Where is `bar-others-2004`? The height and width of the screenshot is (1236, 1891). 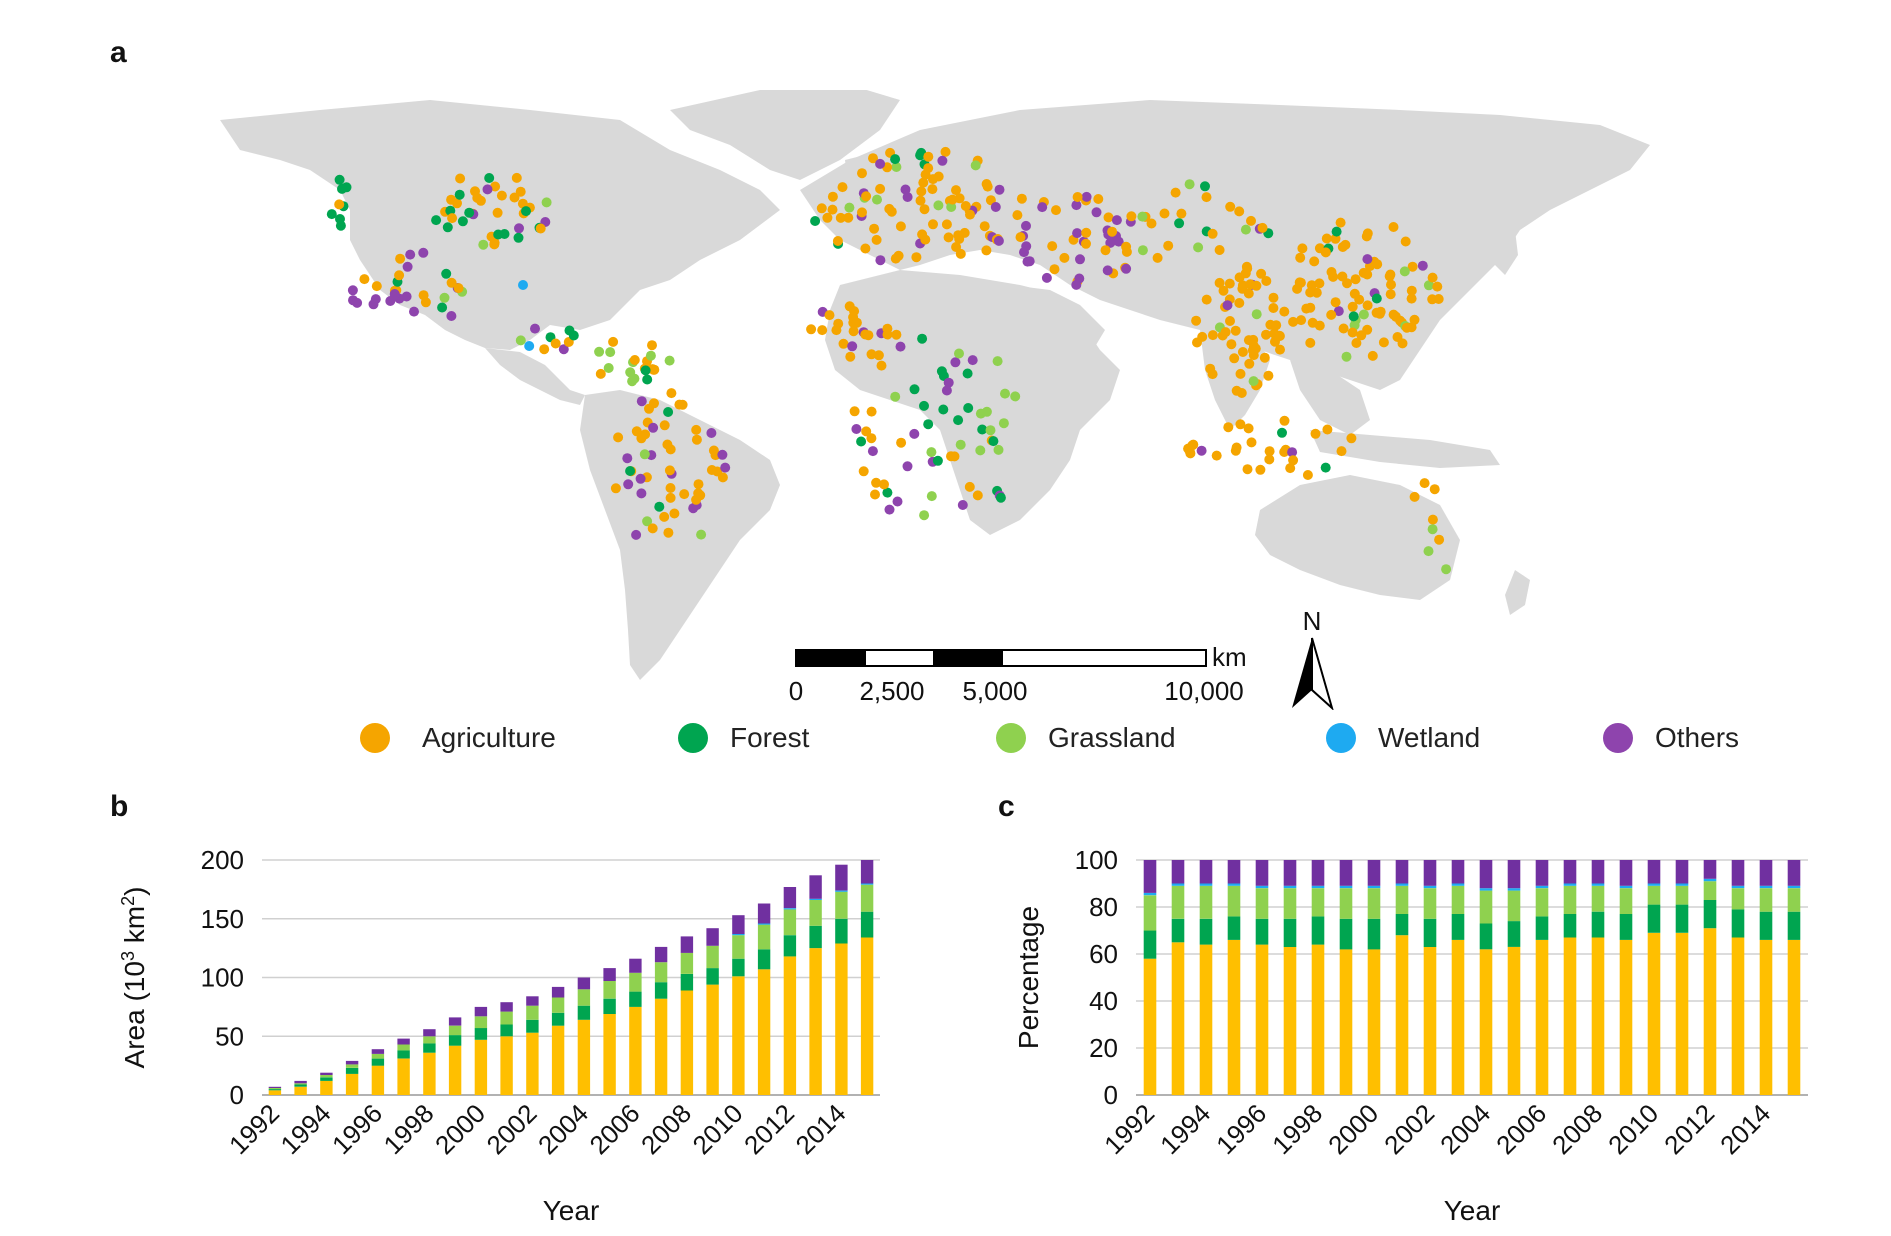 bar-others-2004 is located at coordinates (1486, 874).